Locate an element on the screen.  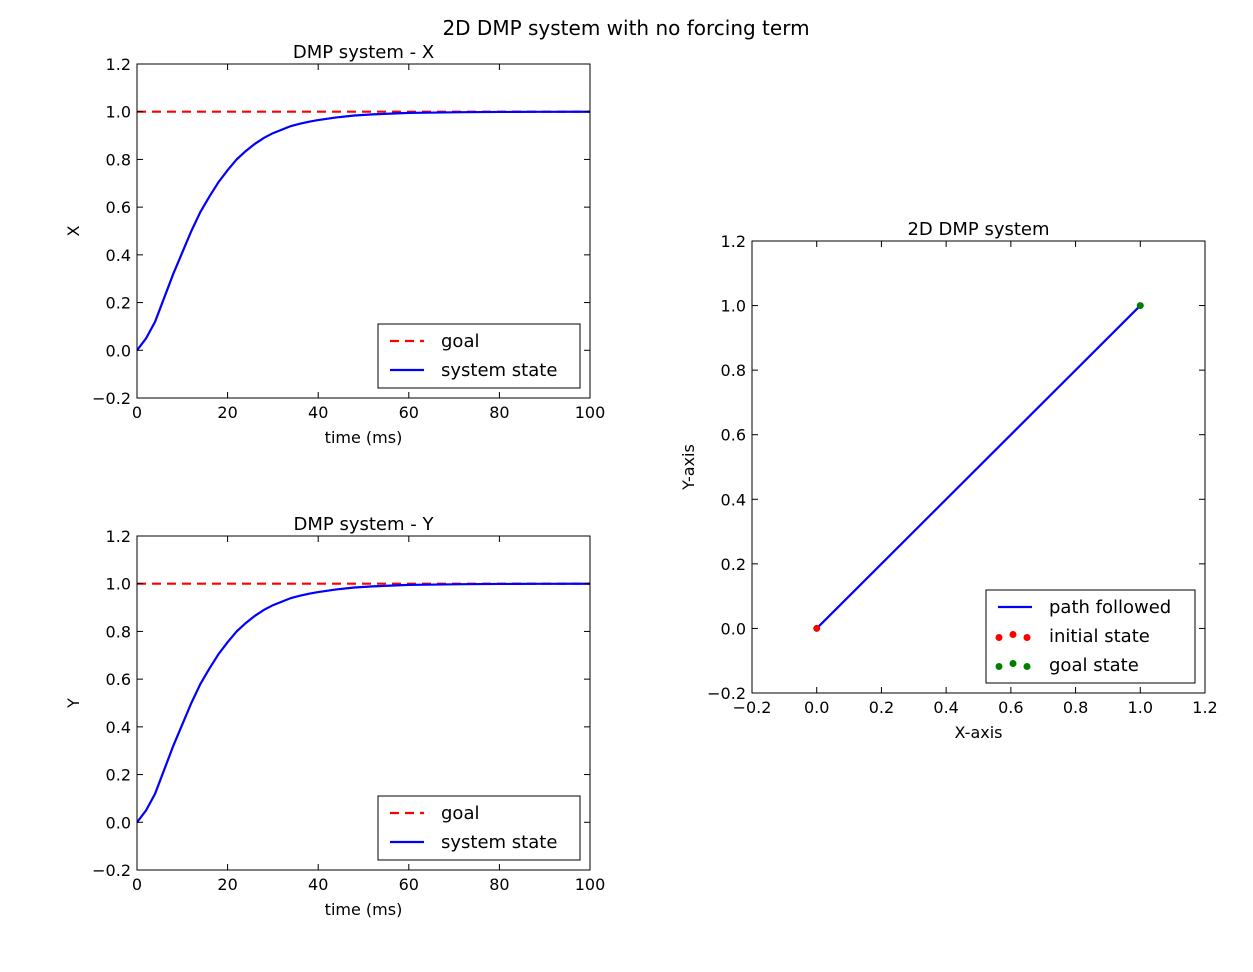
axes-frame-x is located at coordinates (363, 231).